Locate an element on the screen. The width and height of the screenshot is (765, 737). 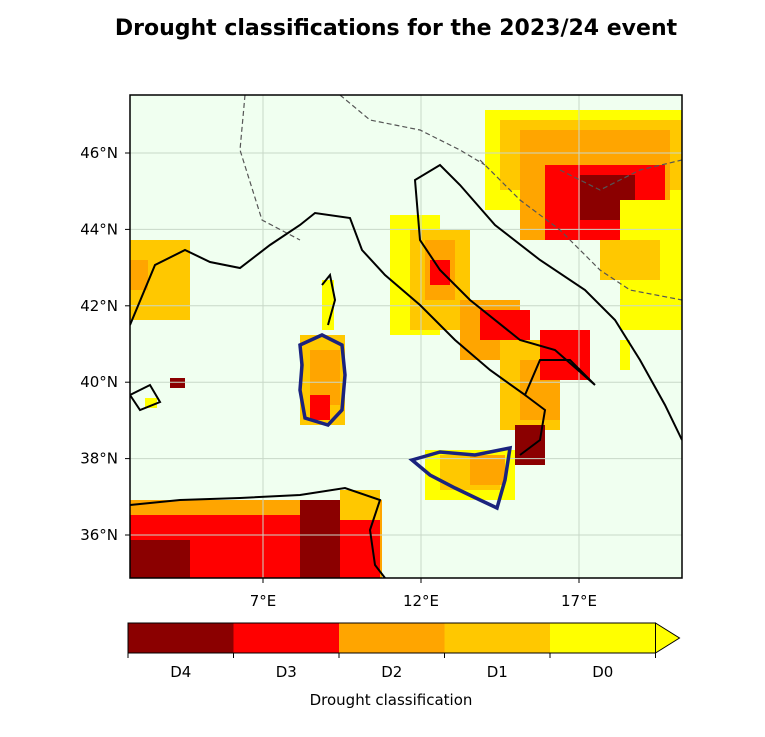
colorbar-label-d0: D0 is located at coordinates (602, 672).